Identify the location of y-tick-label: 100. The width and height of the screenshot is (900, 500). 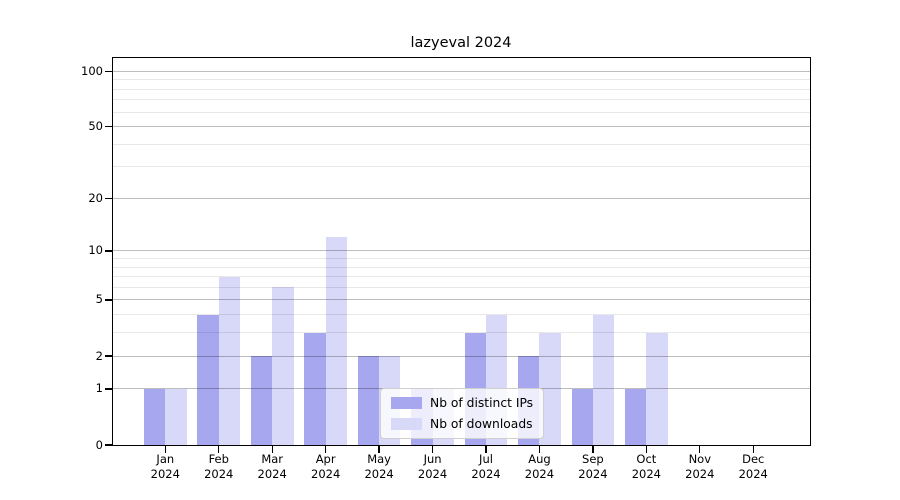
(92, 70).